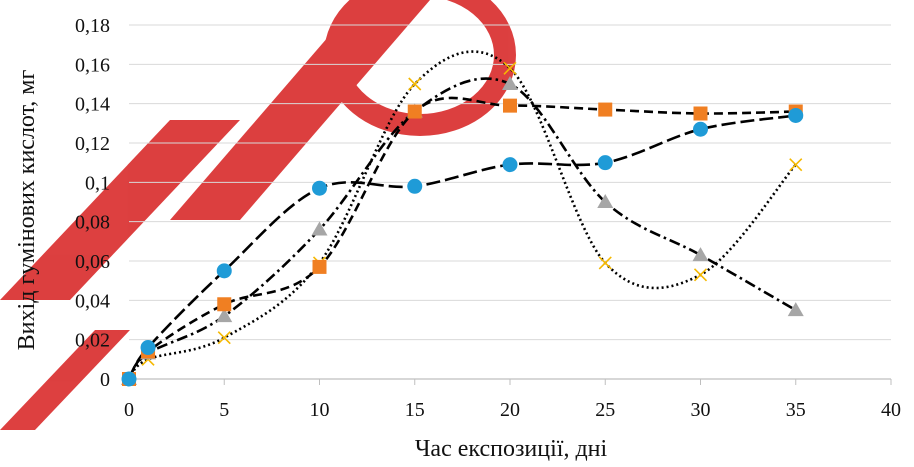 This screenshot has width=914, height=467. Describe the element at coordinates (92, 105) in the screenshot. I see `y-tick-label: 0,14` at that location.